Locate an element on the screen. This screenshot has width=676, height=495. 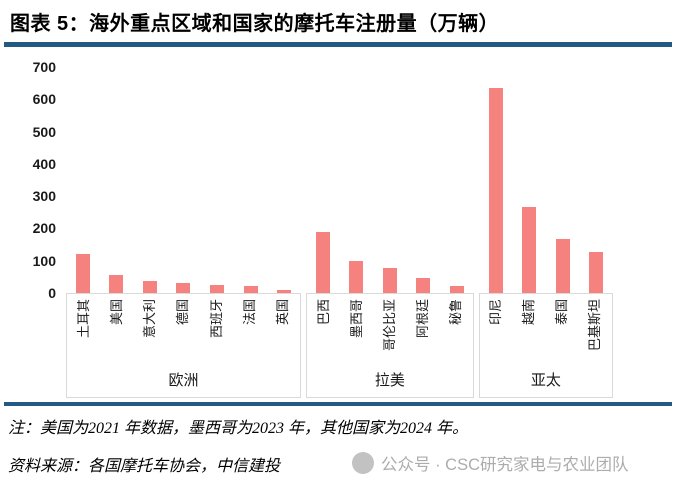
category-cell: 西班牙 is located at coordinates (216, 330).